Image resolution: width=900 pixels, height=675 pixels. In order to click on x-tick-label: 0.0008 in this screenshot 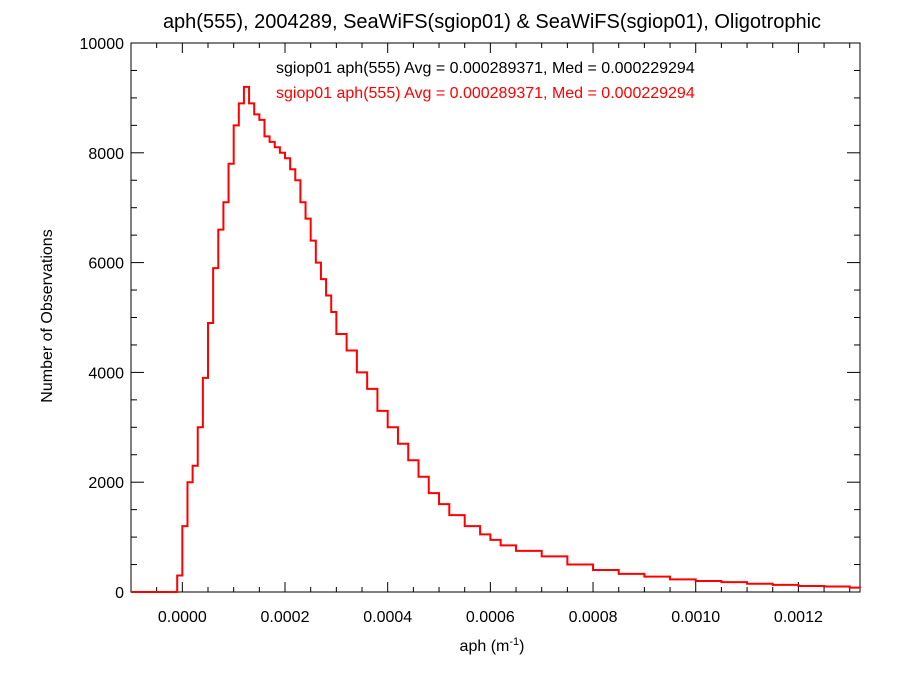, I will do `click(593, 617)`.